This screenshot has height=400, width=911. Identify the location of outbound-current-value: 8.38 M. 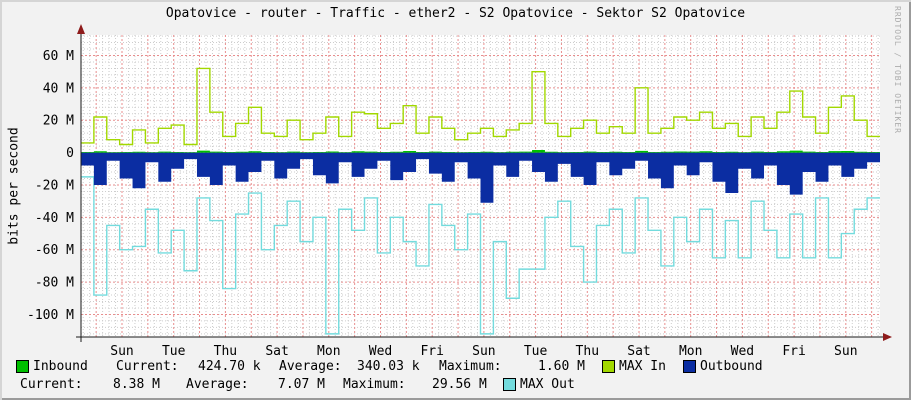
(136, 384).